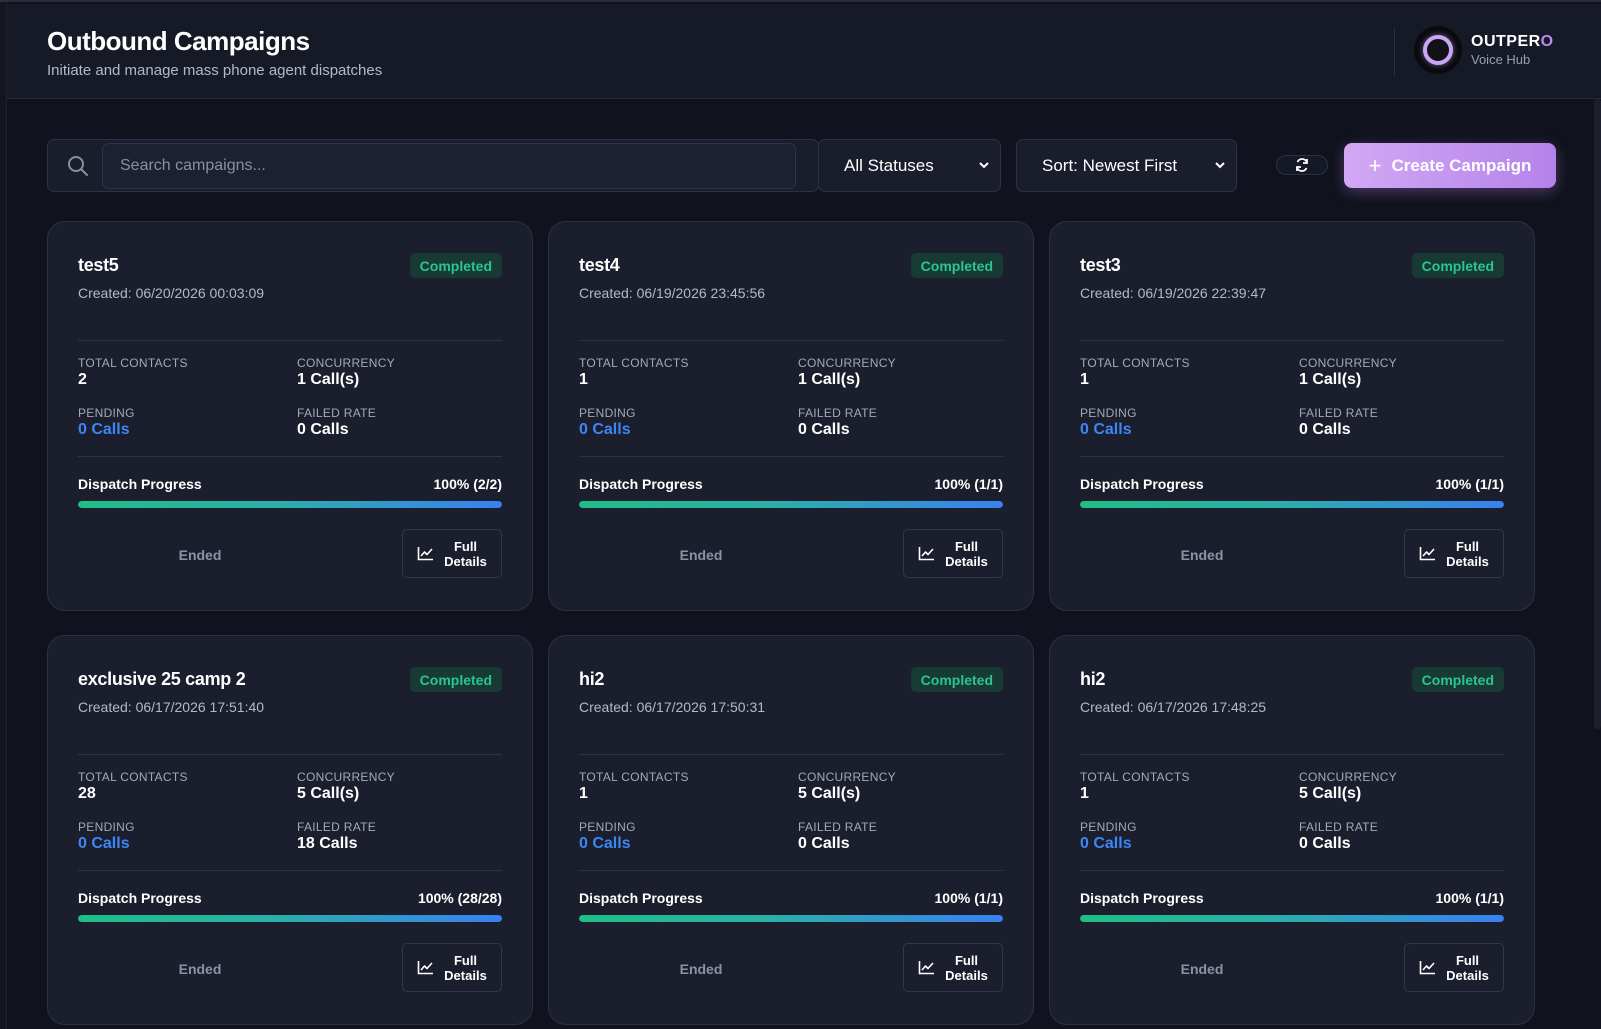  What do you see at coordinates (1100, 265) in the screenshot?
I see `campaign-name: test3` at bounding box center [1100, 265].